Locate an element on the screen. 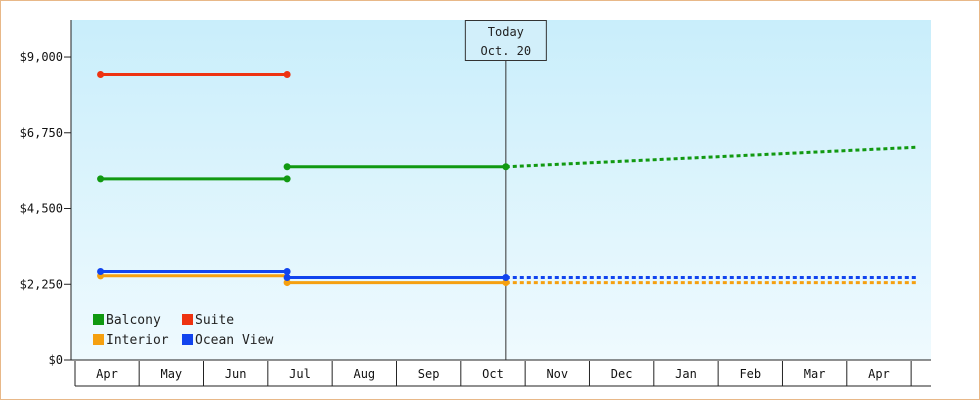 Image resolution: width=980 pixels, height=400 pixels. series-line-balcony is located at coordinates (711, 157).